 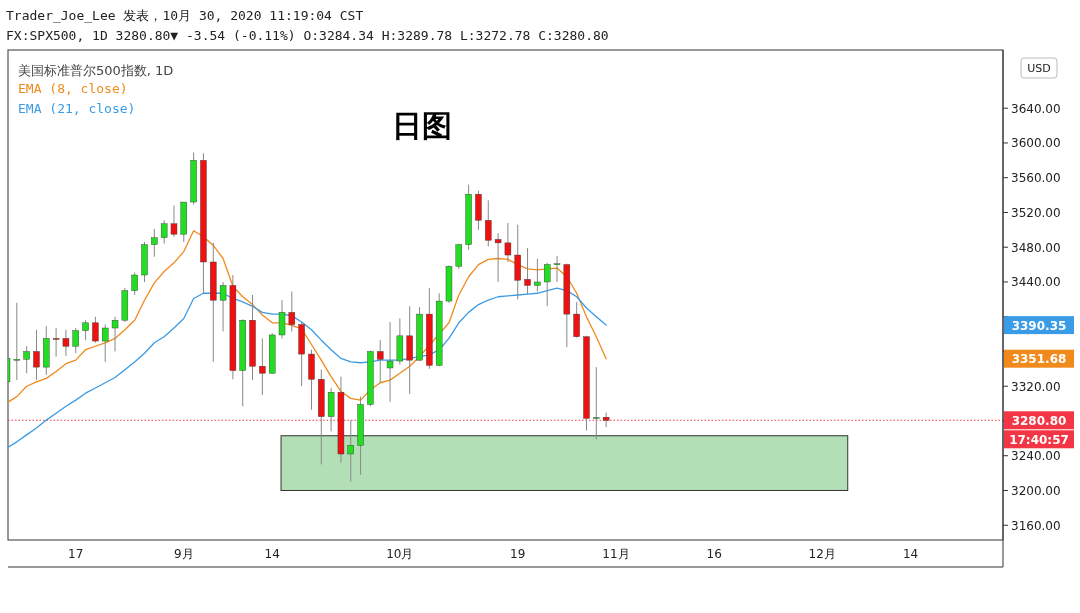 I want to click on chart-subtitle: Trader_Joe_Lee 发表，10月 30, 2020 11:19:04 CST, so click(x=185, y=15).